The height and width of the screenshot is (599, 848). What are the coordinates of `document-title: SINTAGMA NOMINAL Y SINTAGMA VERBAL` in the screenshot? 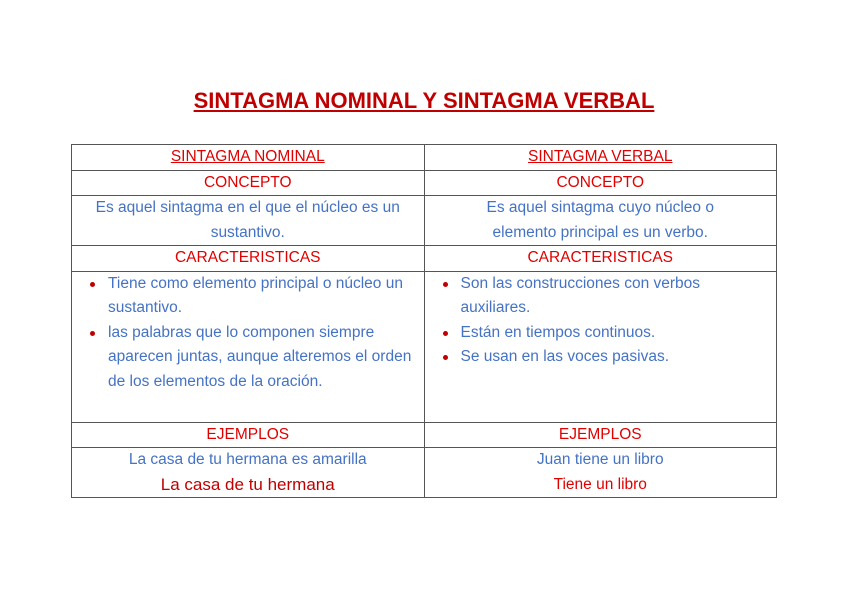 It's located at (424, 100).